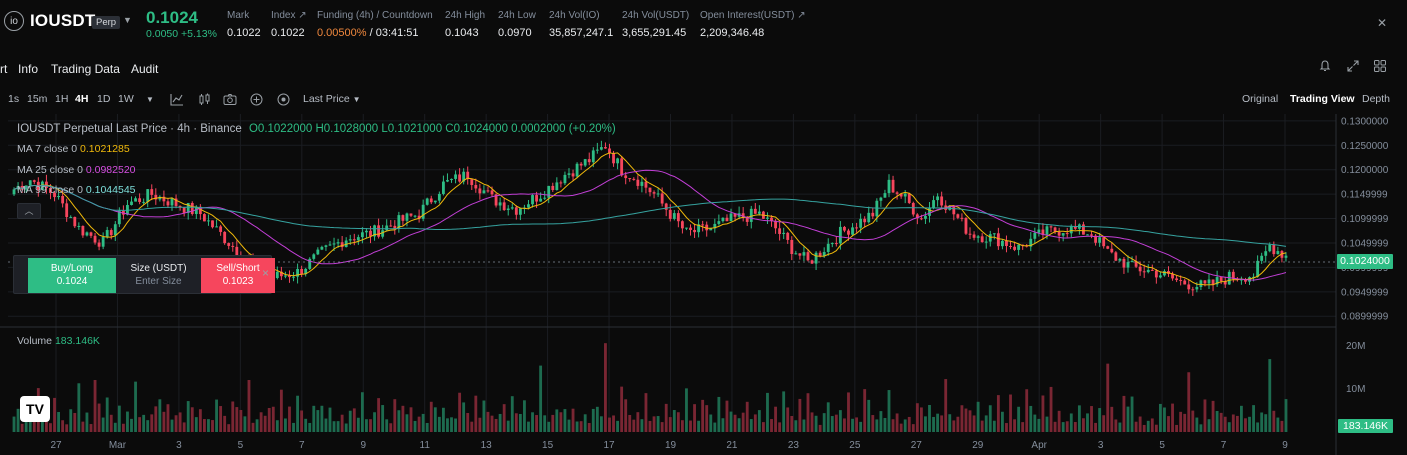 The image size is (1407, 455). What do you see at coordinates (14, 99) in the screenshot?
I see `interval-1s: 1s` at bounding box center [14, 99].